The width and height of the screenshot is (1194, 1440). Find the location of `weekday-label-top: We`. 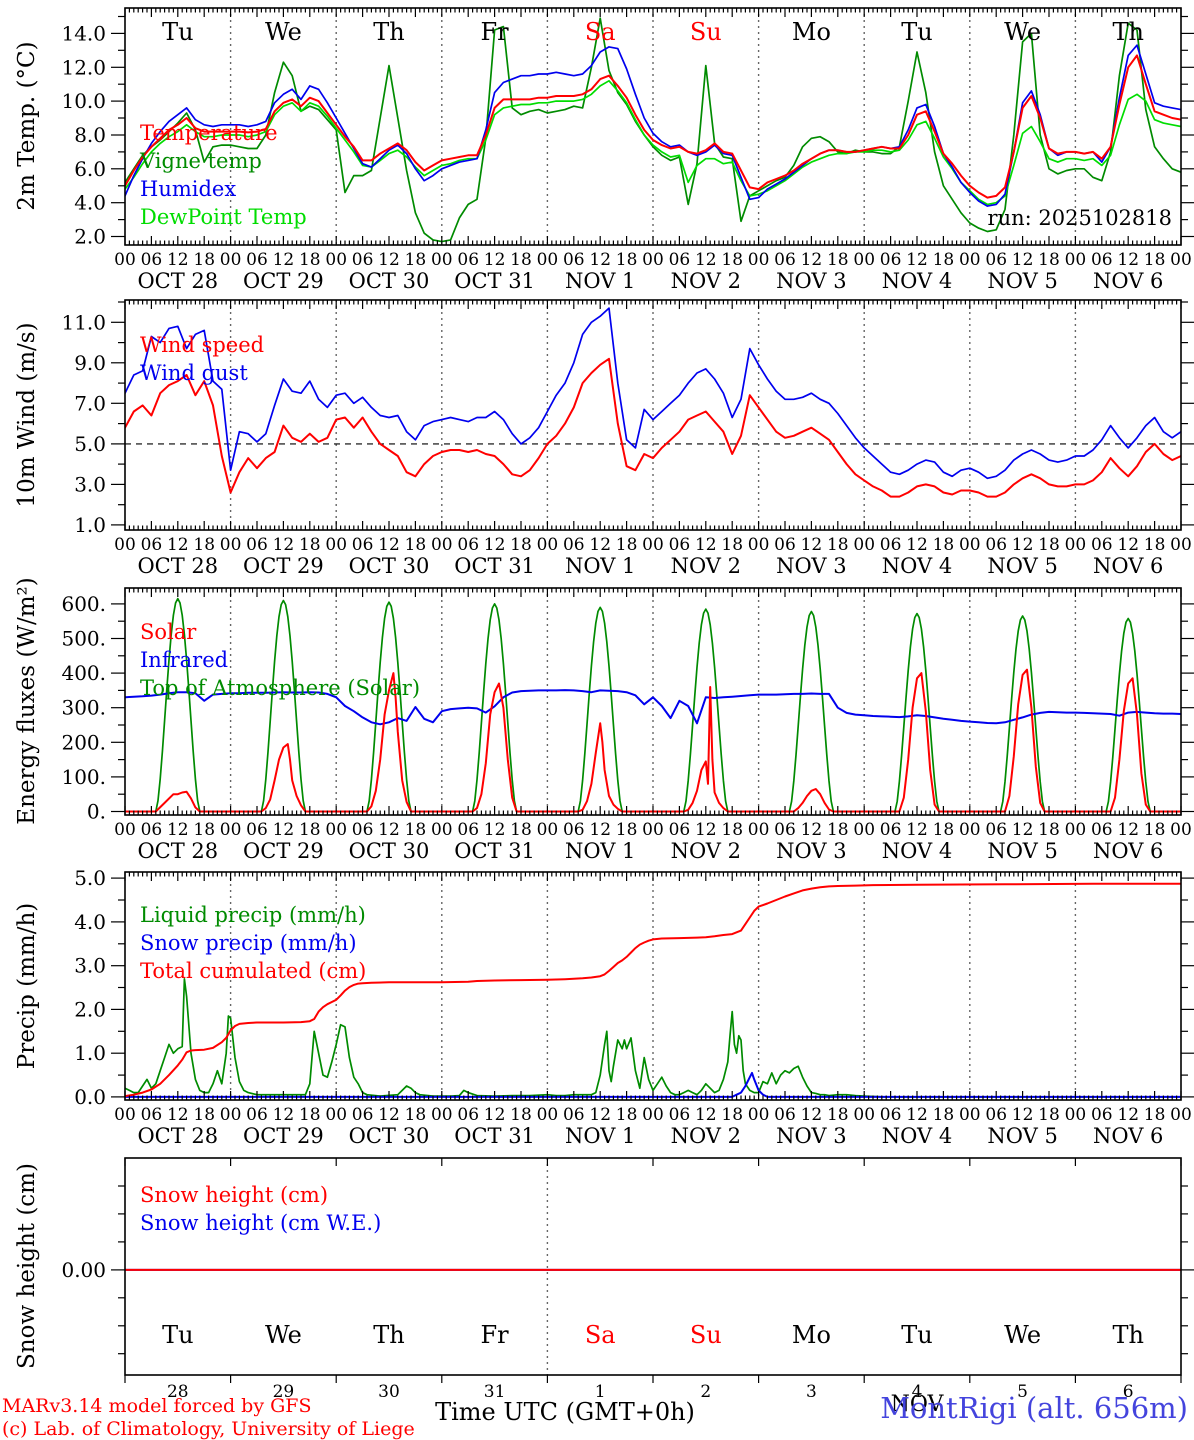

weekday-label-top: We is located at coordinates (1022, 32).